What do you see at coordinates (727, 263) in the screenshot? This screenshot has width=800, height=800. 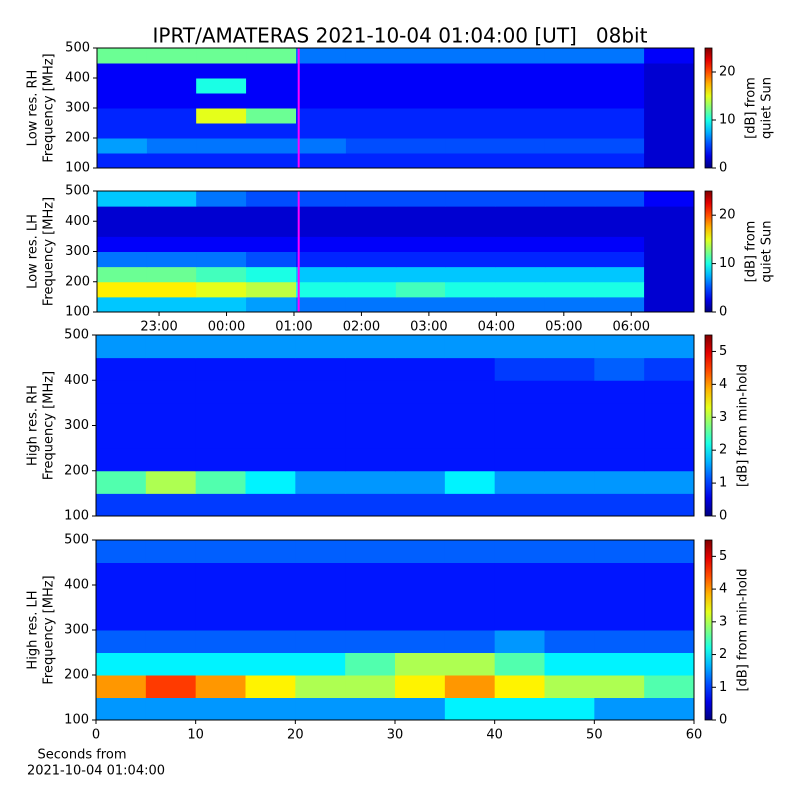 I see `colorbar-tick-label: 10` at bounding box center [727, 263].